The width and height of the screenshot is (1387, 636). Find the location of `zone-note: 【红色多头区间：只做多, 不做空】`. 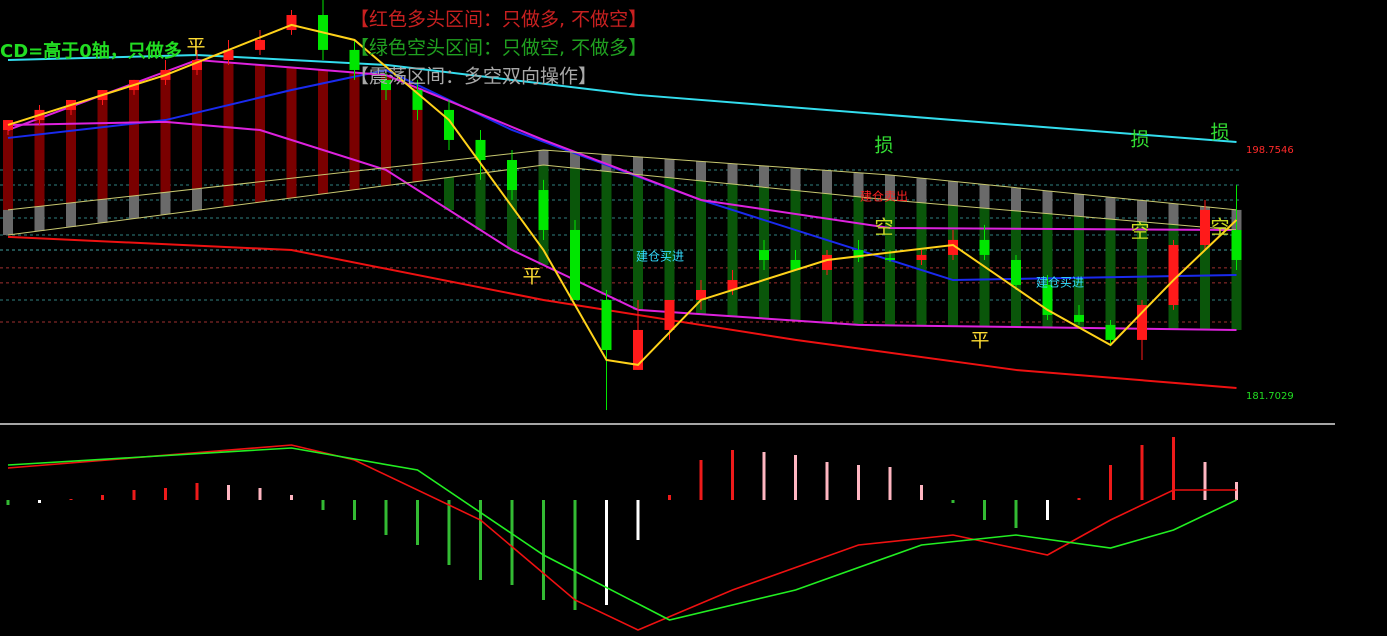

zone-note: 【红色多头区间：只做多, 不做空】 is located at coordinates (498, 20).